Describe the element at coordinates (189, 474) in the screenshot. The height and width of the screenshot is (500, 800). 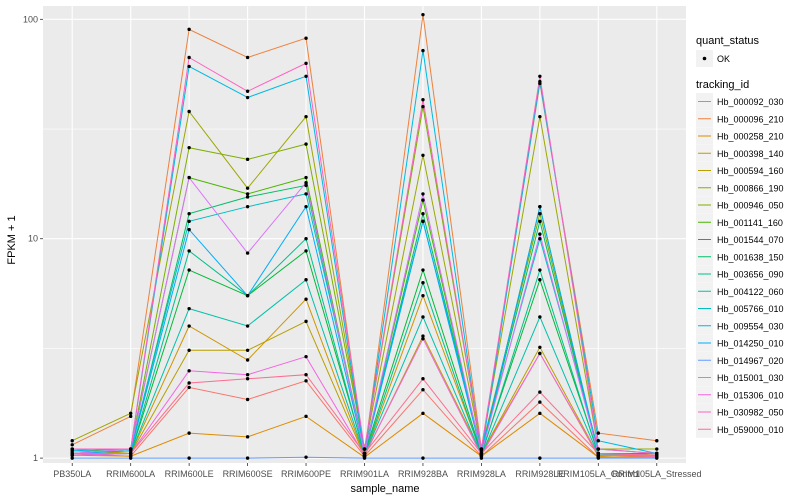
I see `x-tick-label: RRIM600LE` at that location.